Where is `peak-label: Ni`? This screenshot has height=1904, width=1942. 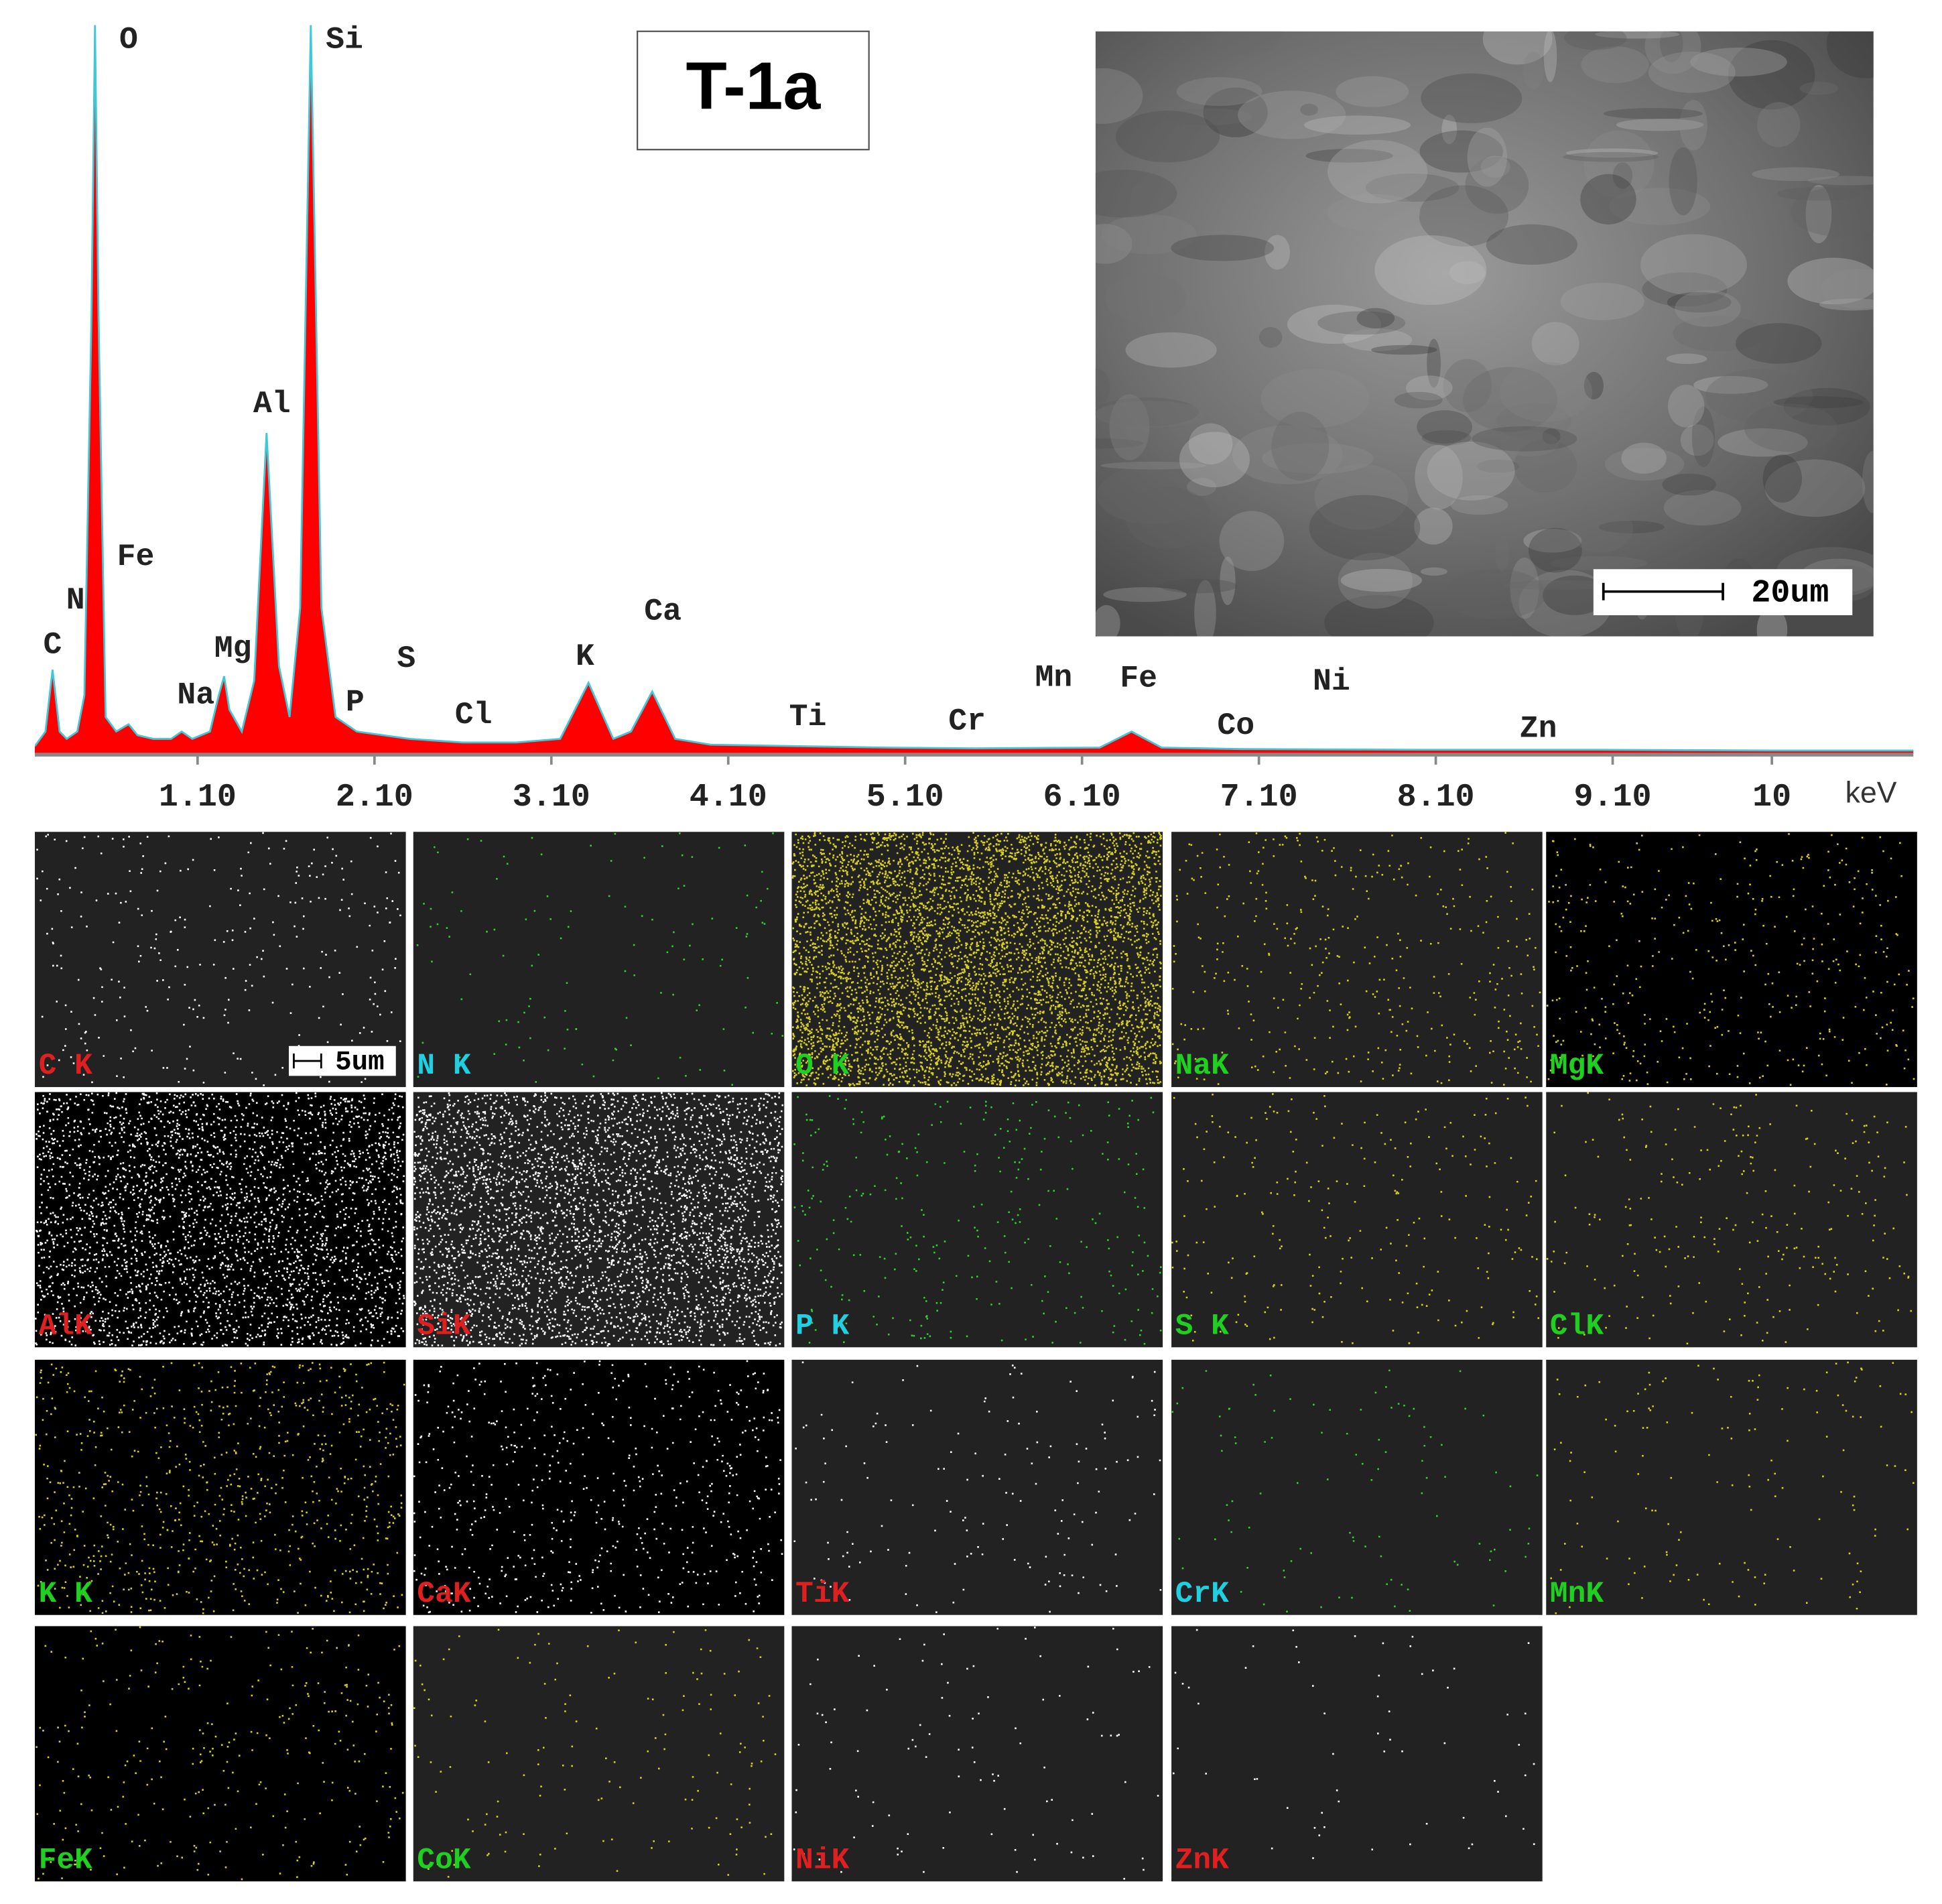
peak-label: Ni is located at coordinates (1331, 681).